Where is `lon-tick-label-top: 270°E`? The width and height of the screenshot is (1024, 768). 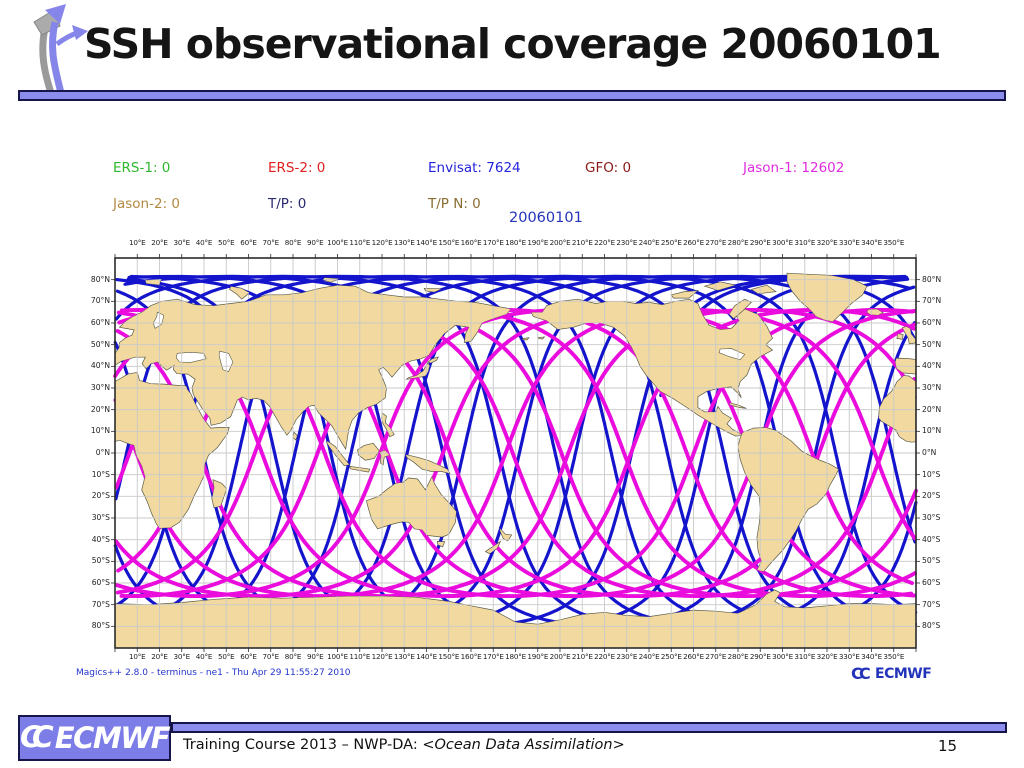 lon-tick-label-top: 270°E is located at coordinates (716, 242).